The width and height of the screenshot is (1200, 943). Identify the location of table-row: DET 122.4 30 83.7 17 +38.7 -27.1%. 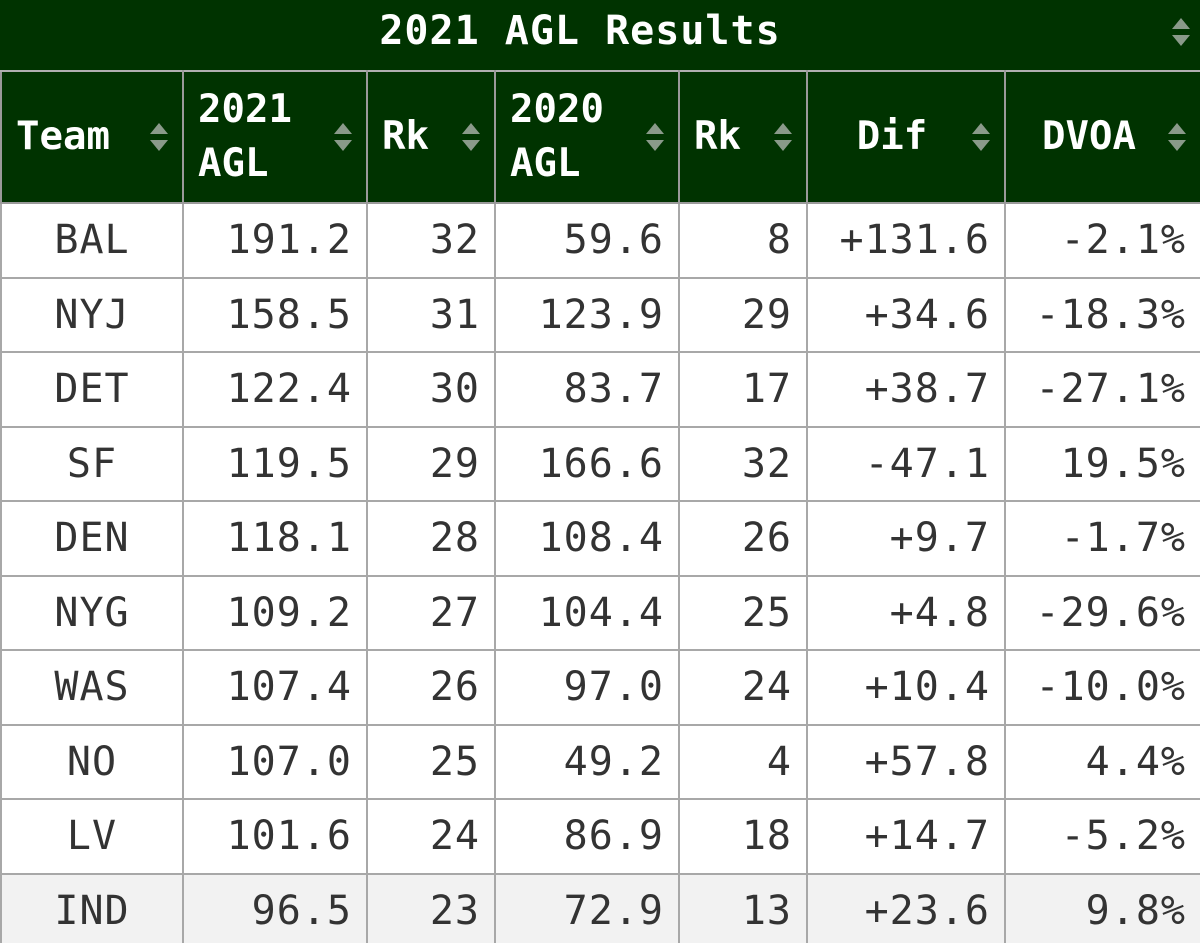
(600, 389).